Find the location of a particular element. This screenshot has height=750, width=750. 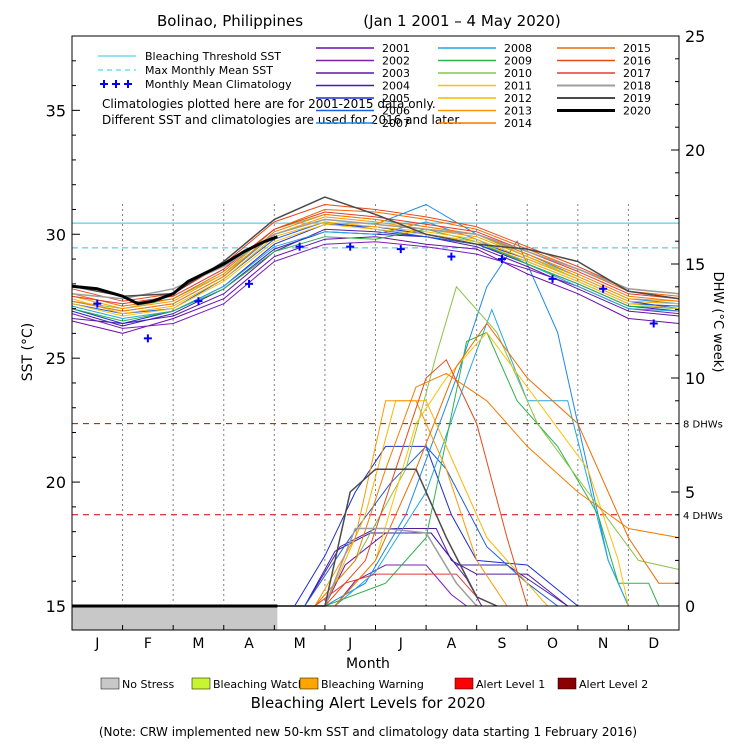

x-axis-label: Month is located at coordinates (368, 664).